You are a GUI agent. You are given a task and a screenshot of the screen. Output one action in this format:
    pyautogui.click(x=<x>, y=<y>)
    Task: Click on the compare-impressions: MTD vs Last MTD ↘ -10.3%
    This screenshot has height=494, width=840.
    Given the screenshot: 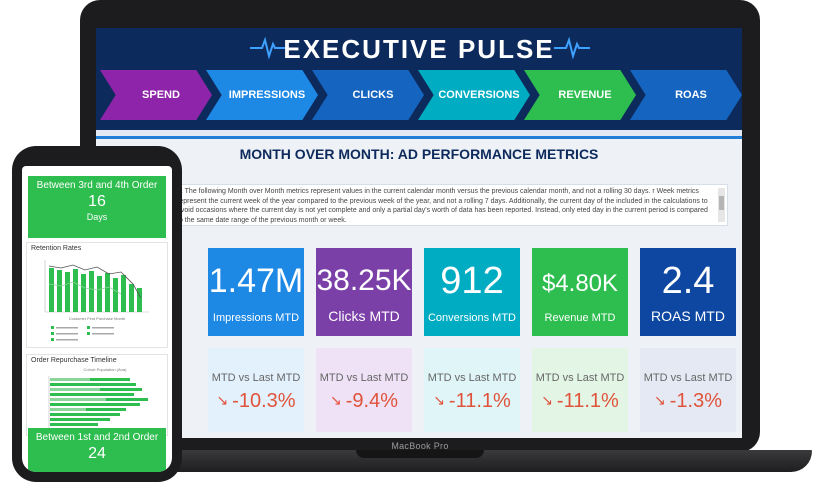 What is the action you would take?
    pyautogui.click(x=256, y=390)
    